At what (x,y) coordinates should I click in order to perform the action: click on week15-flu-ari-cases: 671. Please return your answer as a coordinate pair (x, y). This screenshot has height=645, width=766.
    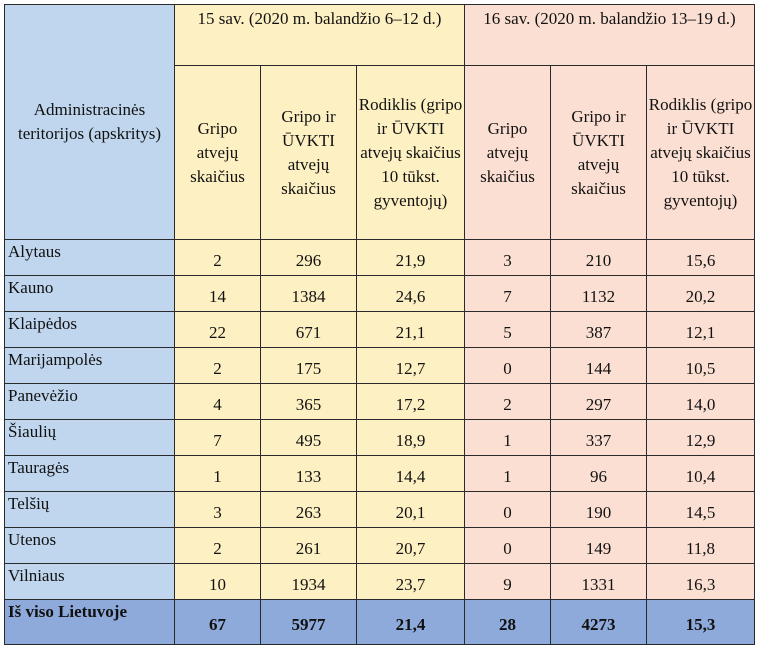
    Looking at the image, I should click on (308, 329).